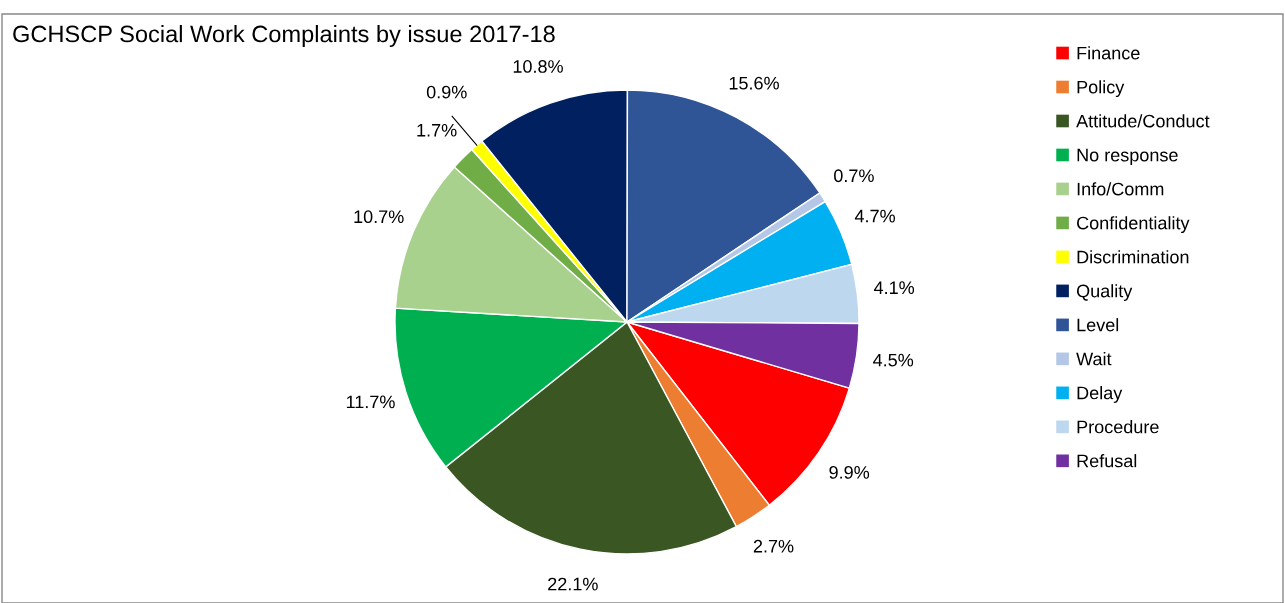  Describe the element at coordinates (538, 66) in the screenshot. I see `data-label: 10.8%` at that location.